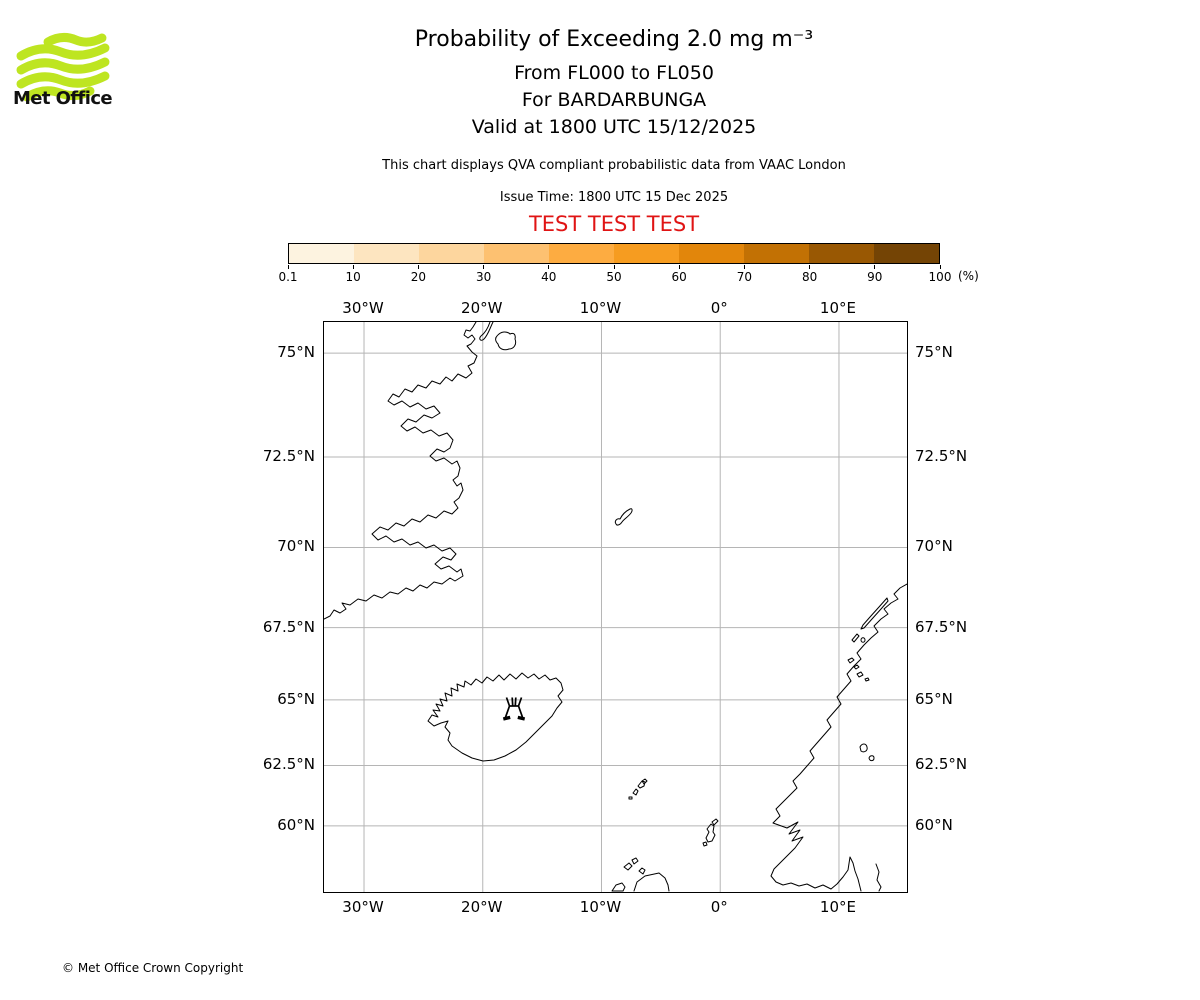  I want to click on colorbar-tick-label: 10, so click(353, 277).